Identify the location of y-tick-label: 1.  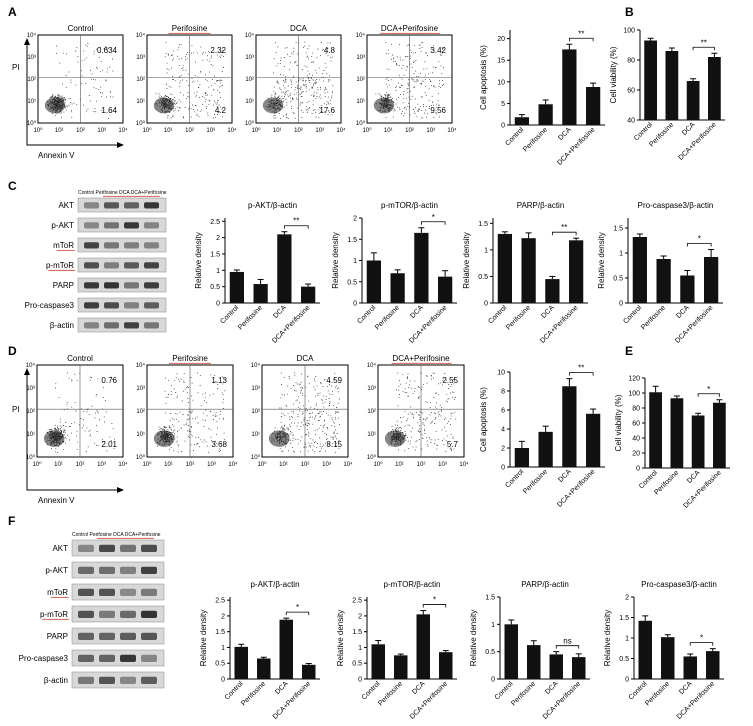
(355, 261).